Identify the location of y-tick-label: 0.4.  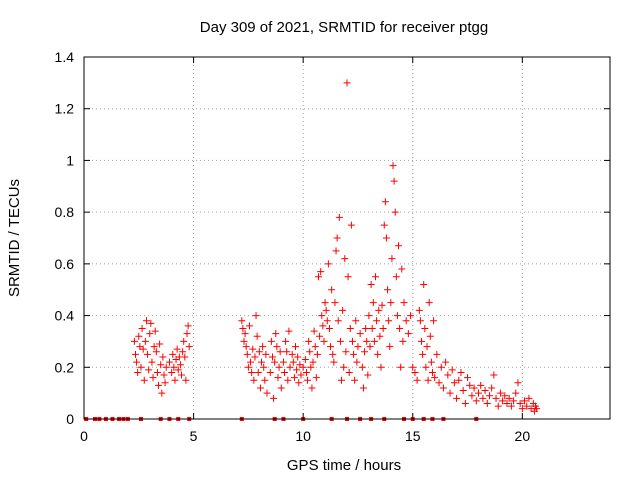
(65, 316).